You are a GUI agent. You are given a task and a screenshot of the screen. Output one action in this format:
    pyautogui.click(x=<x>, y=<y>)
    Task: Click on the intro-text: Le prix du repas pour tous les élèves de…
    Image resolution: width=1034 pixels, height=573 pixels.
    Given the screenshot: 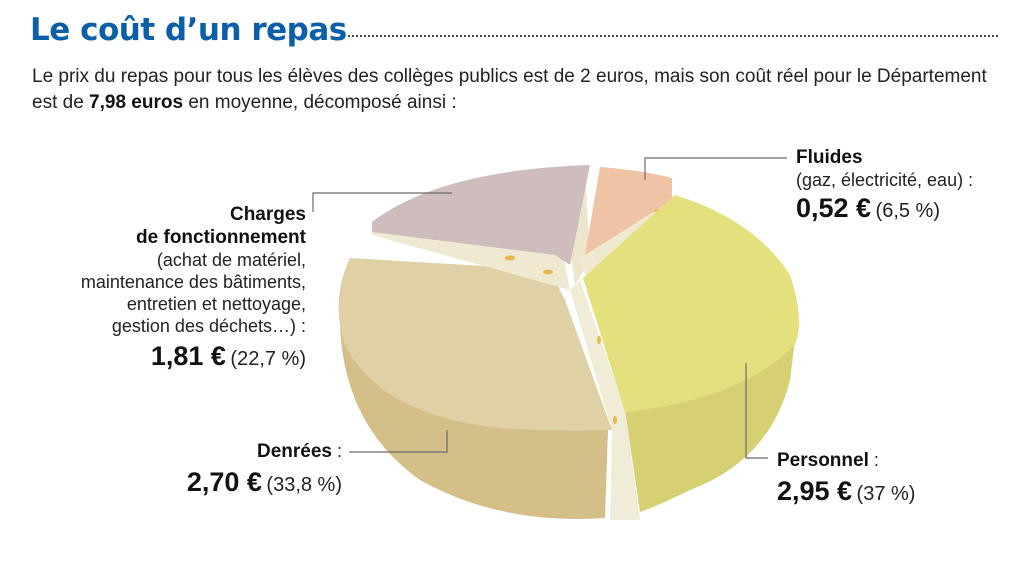 What is the action you would take?
    pyautogui.click(x=522, y=90)
    